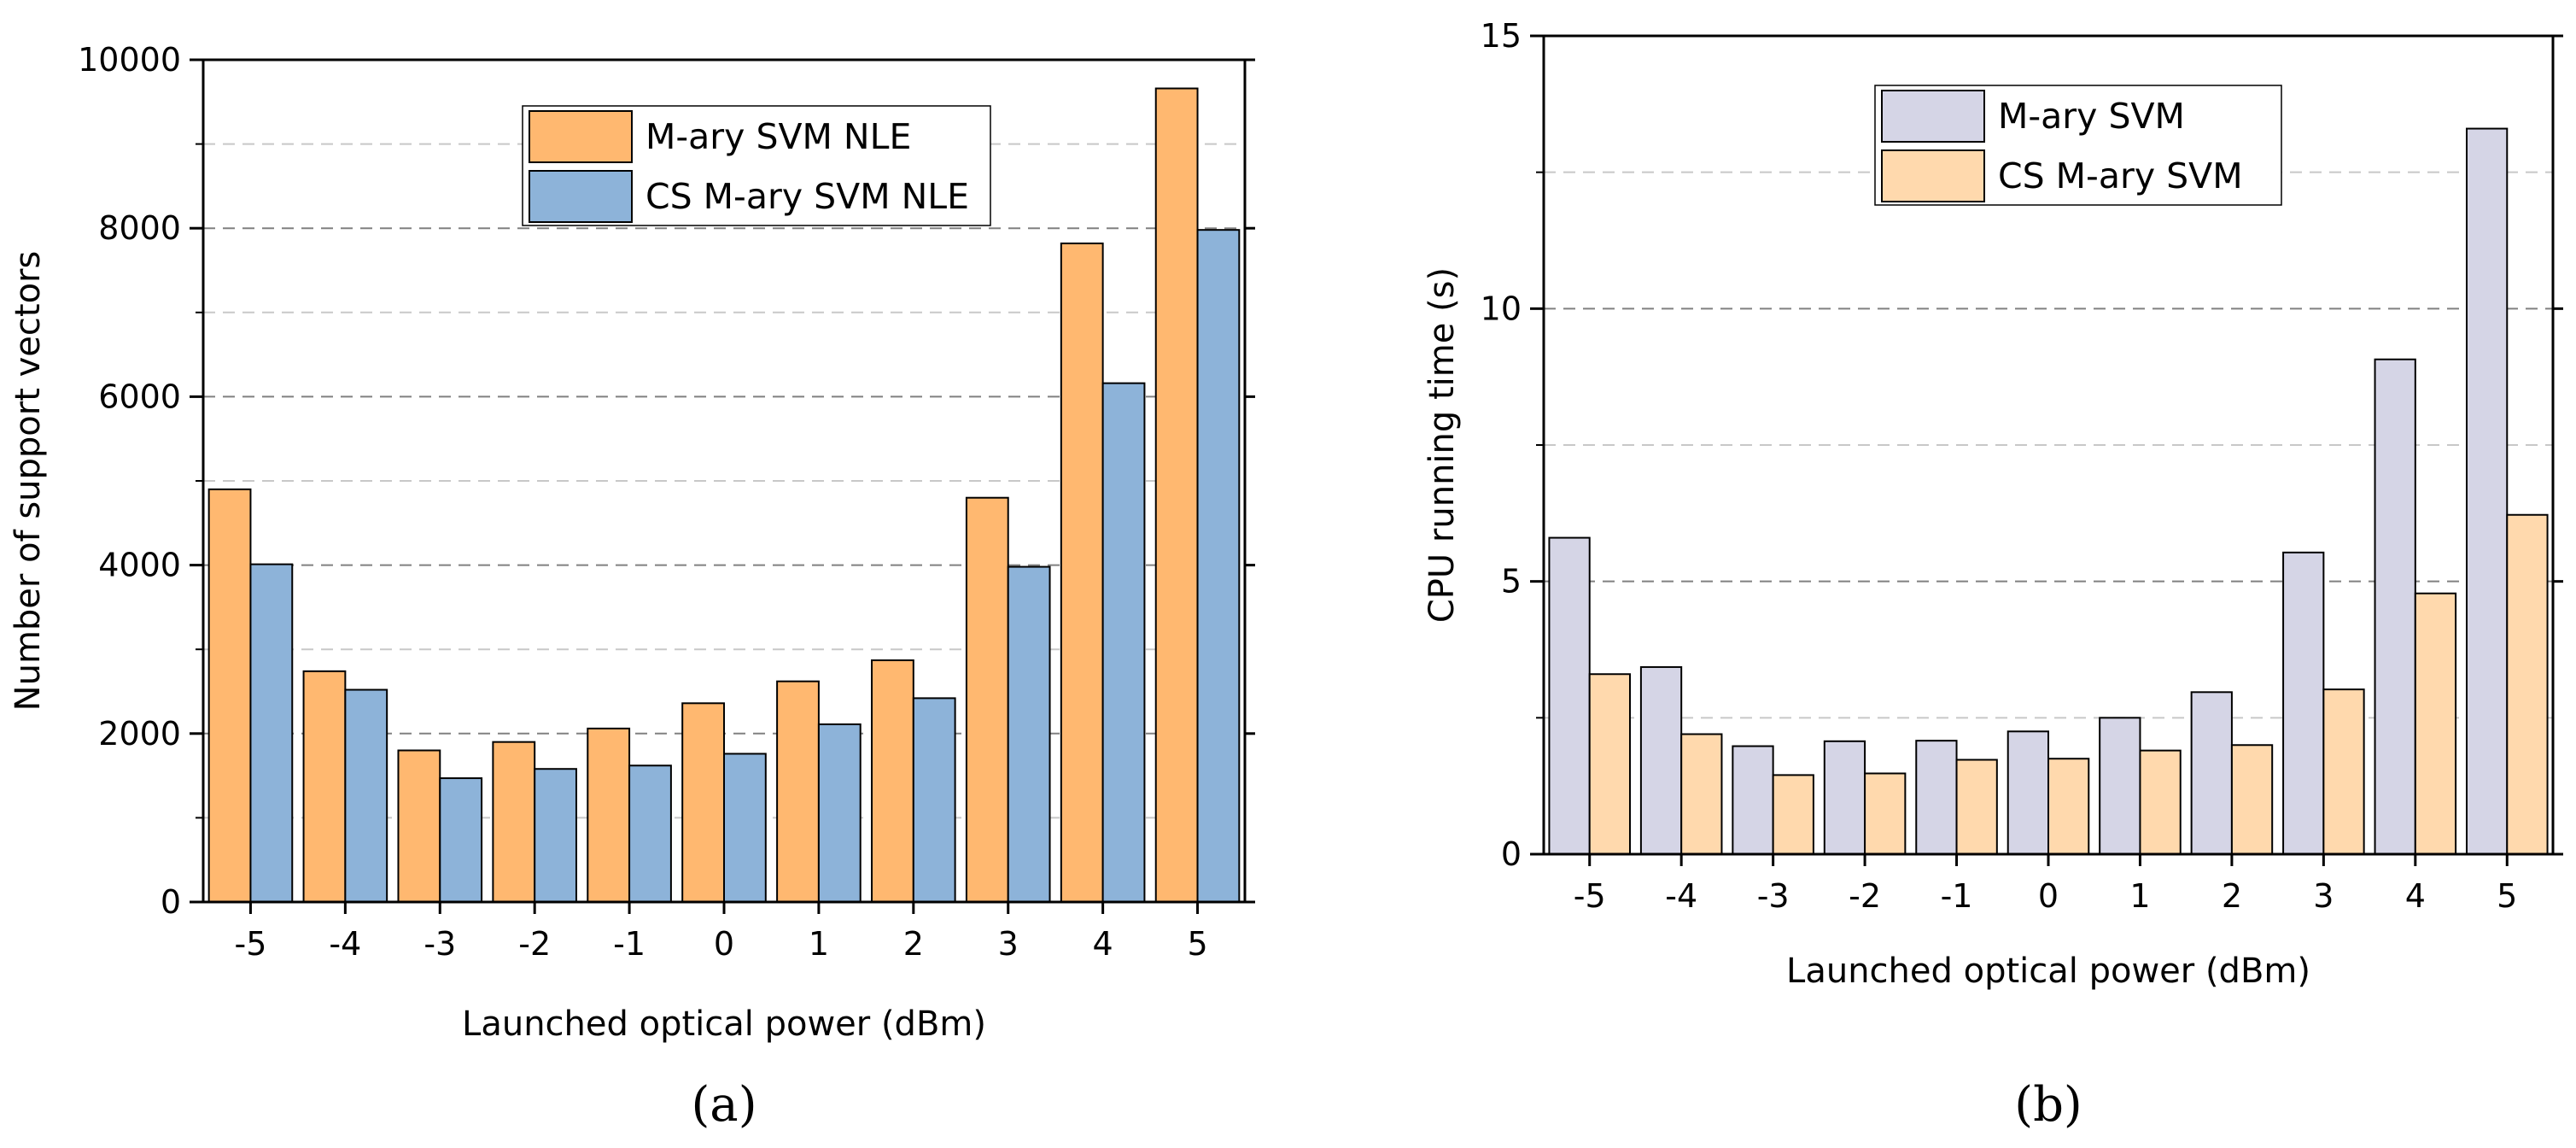 The width and height of the screenshot is (2576, 1148). Describe the element at coordinates (2078, 145) in the screenshot. I see `chart-b-legend: M-ary SVM CS M-ary SVM` at that location.